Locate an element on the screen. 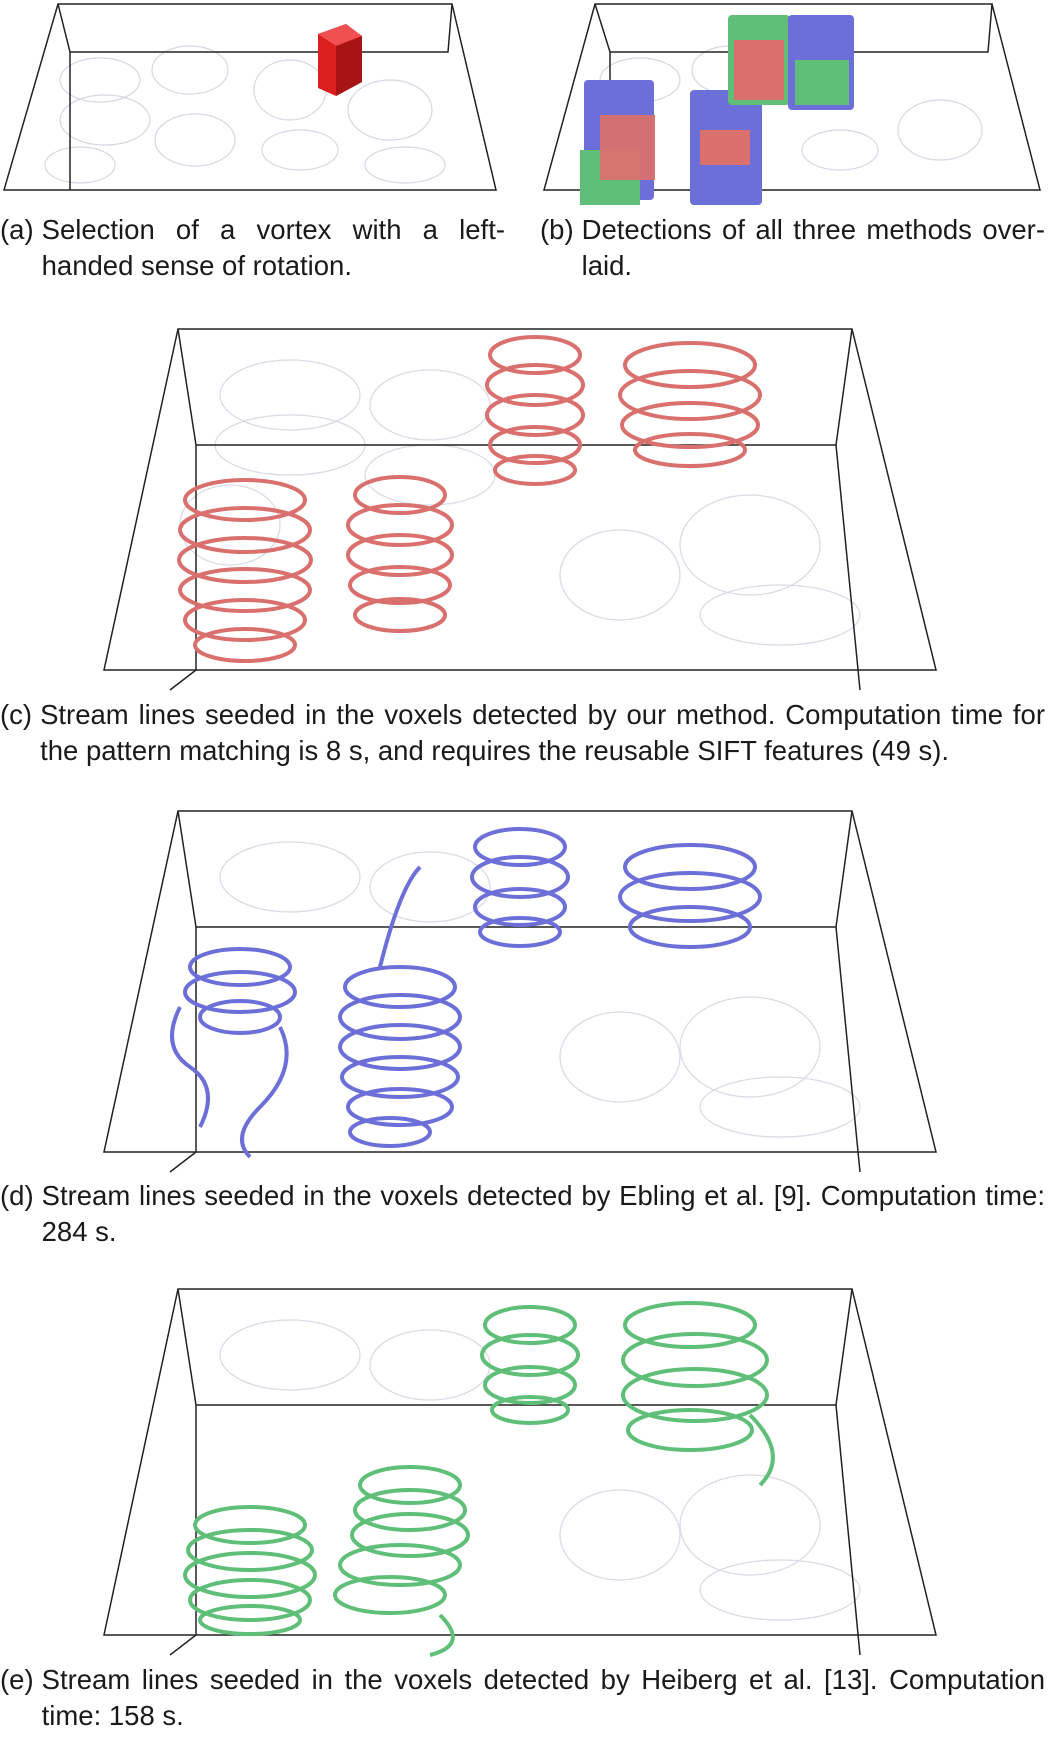 Image resolution: width=1048 pixels, height=1744 pixels. panel-a-svg is located at coordinates (250, 97).